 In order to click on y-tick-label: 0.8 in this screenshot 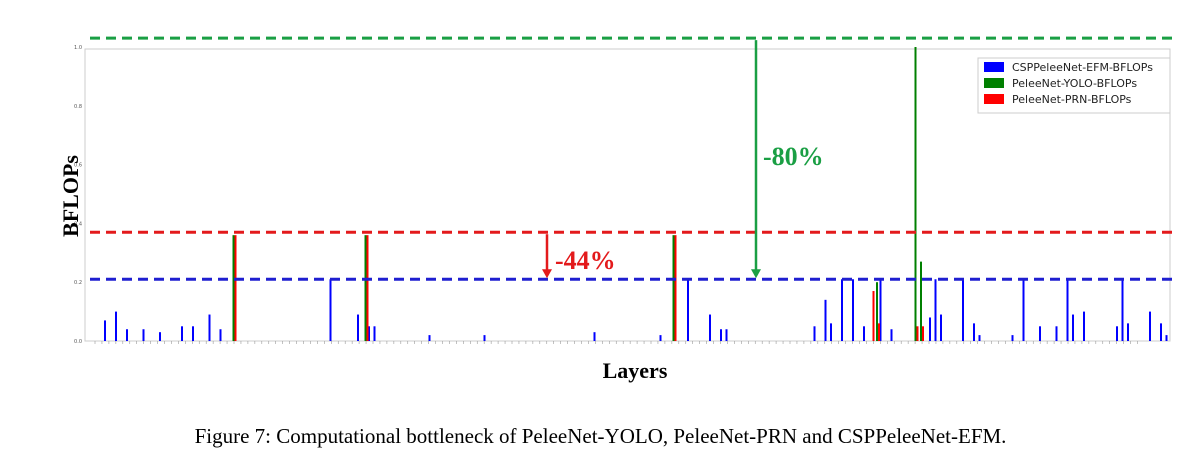, I will do `click(78, 107)`.